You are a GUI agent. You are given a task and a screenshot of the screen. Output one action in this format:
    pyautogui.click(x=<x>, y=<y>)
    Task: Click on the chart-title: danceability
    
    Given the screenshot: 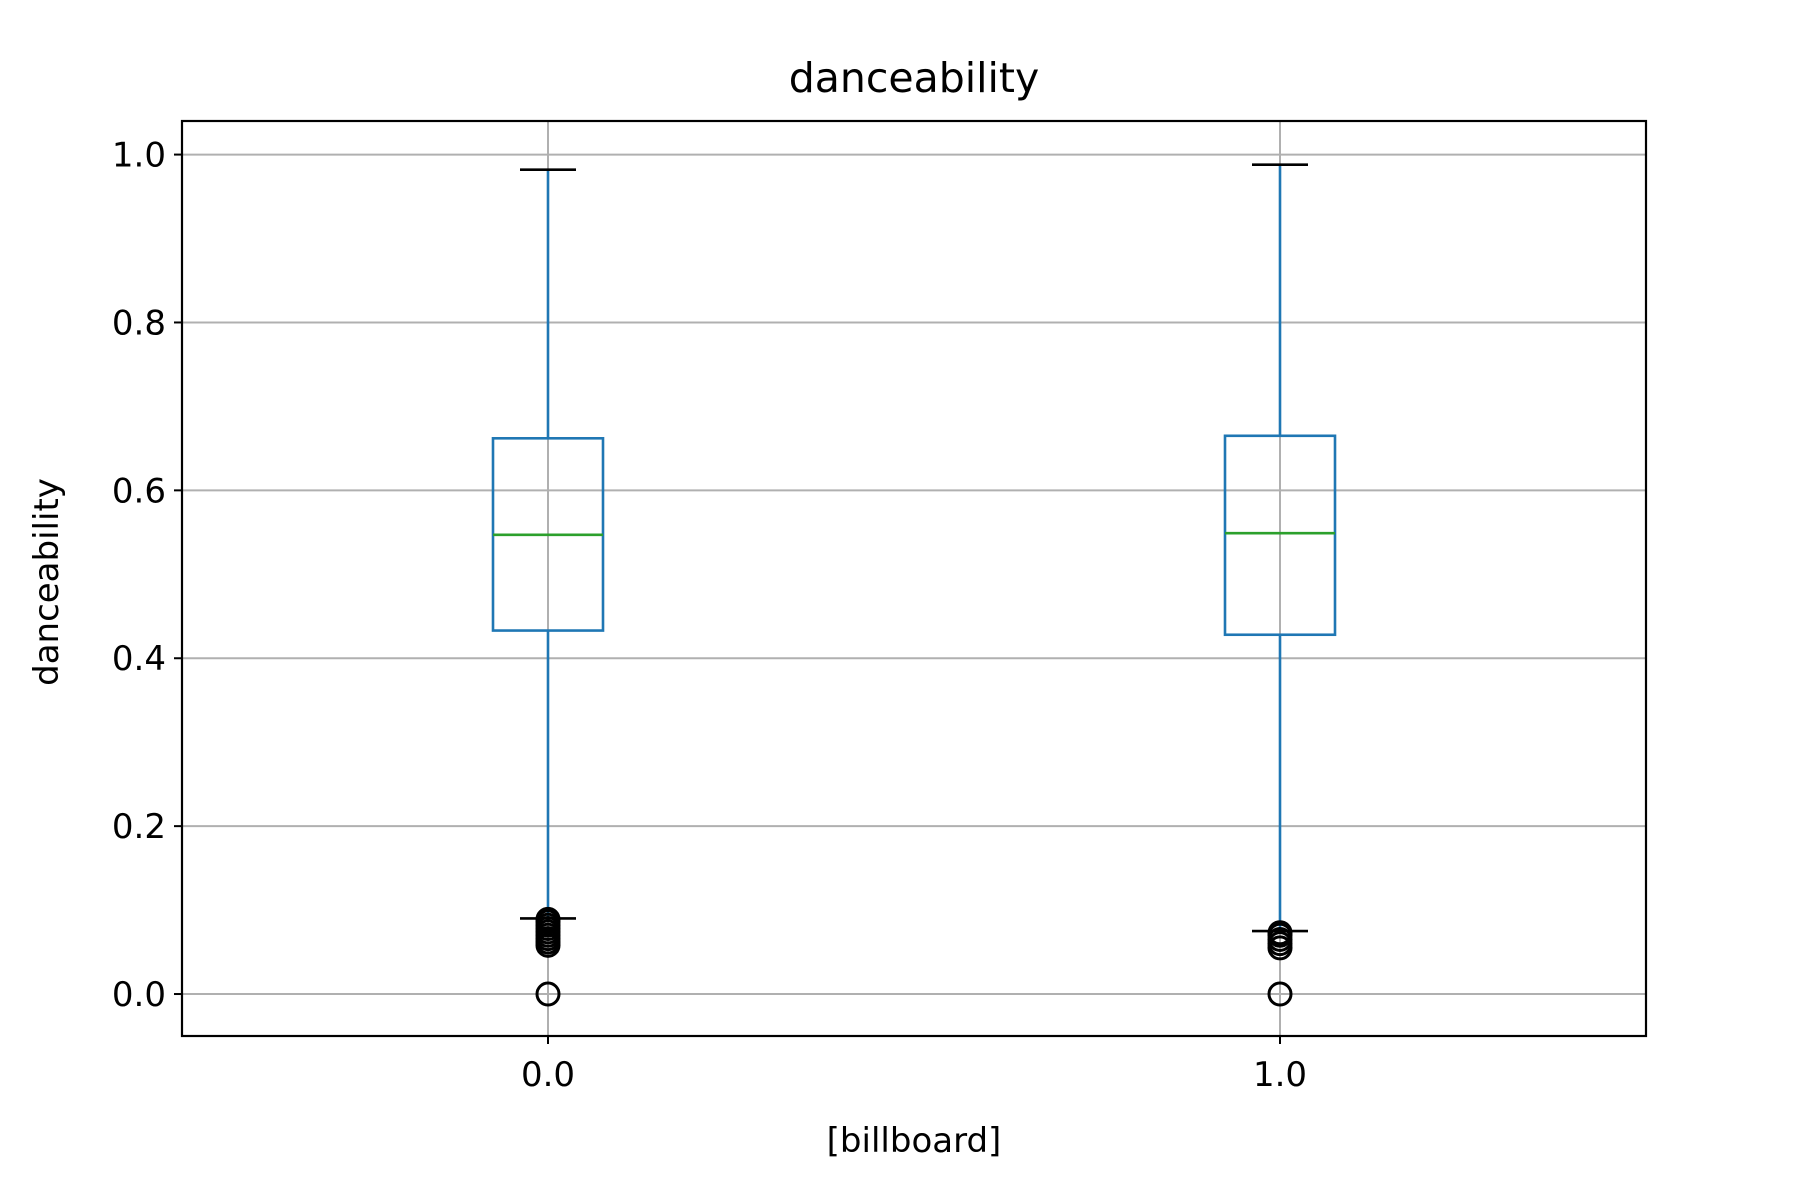 What is the action you would take?
    pyautogui.click(x=914, y=78)
    